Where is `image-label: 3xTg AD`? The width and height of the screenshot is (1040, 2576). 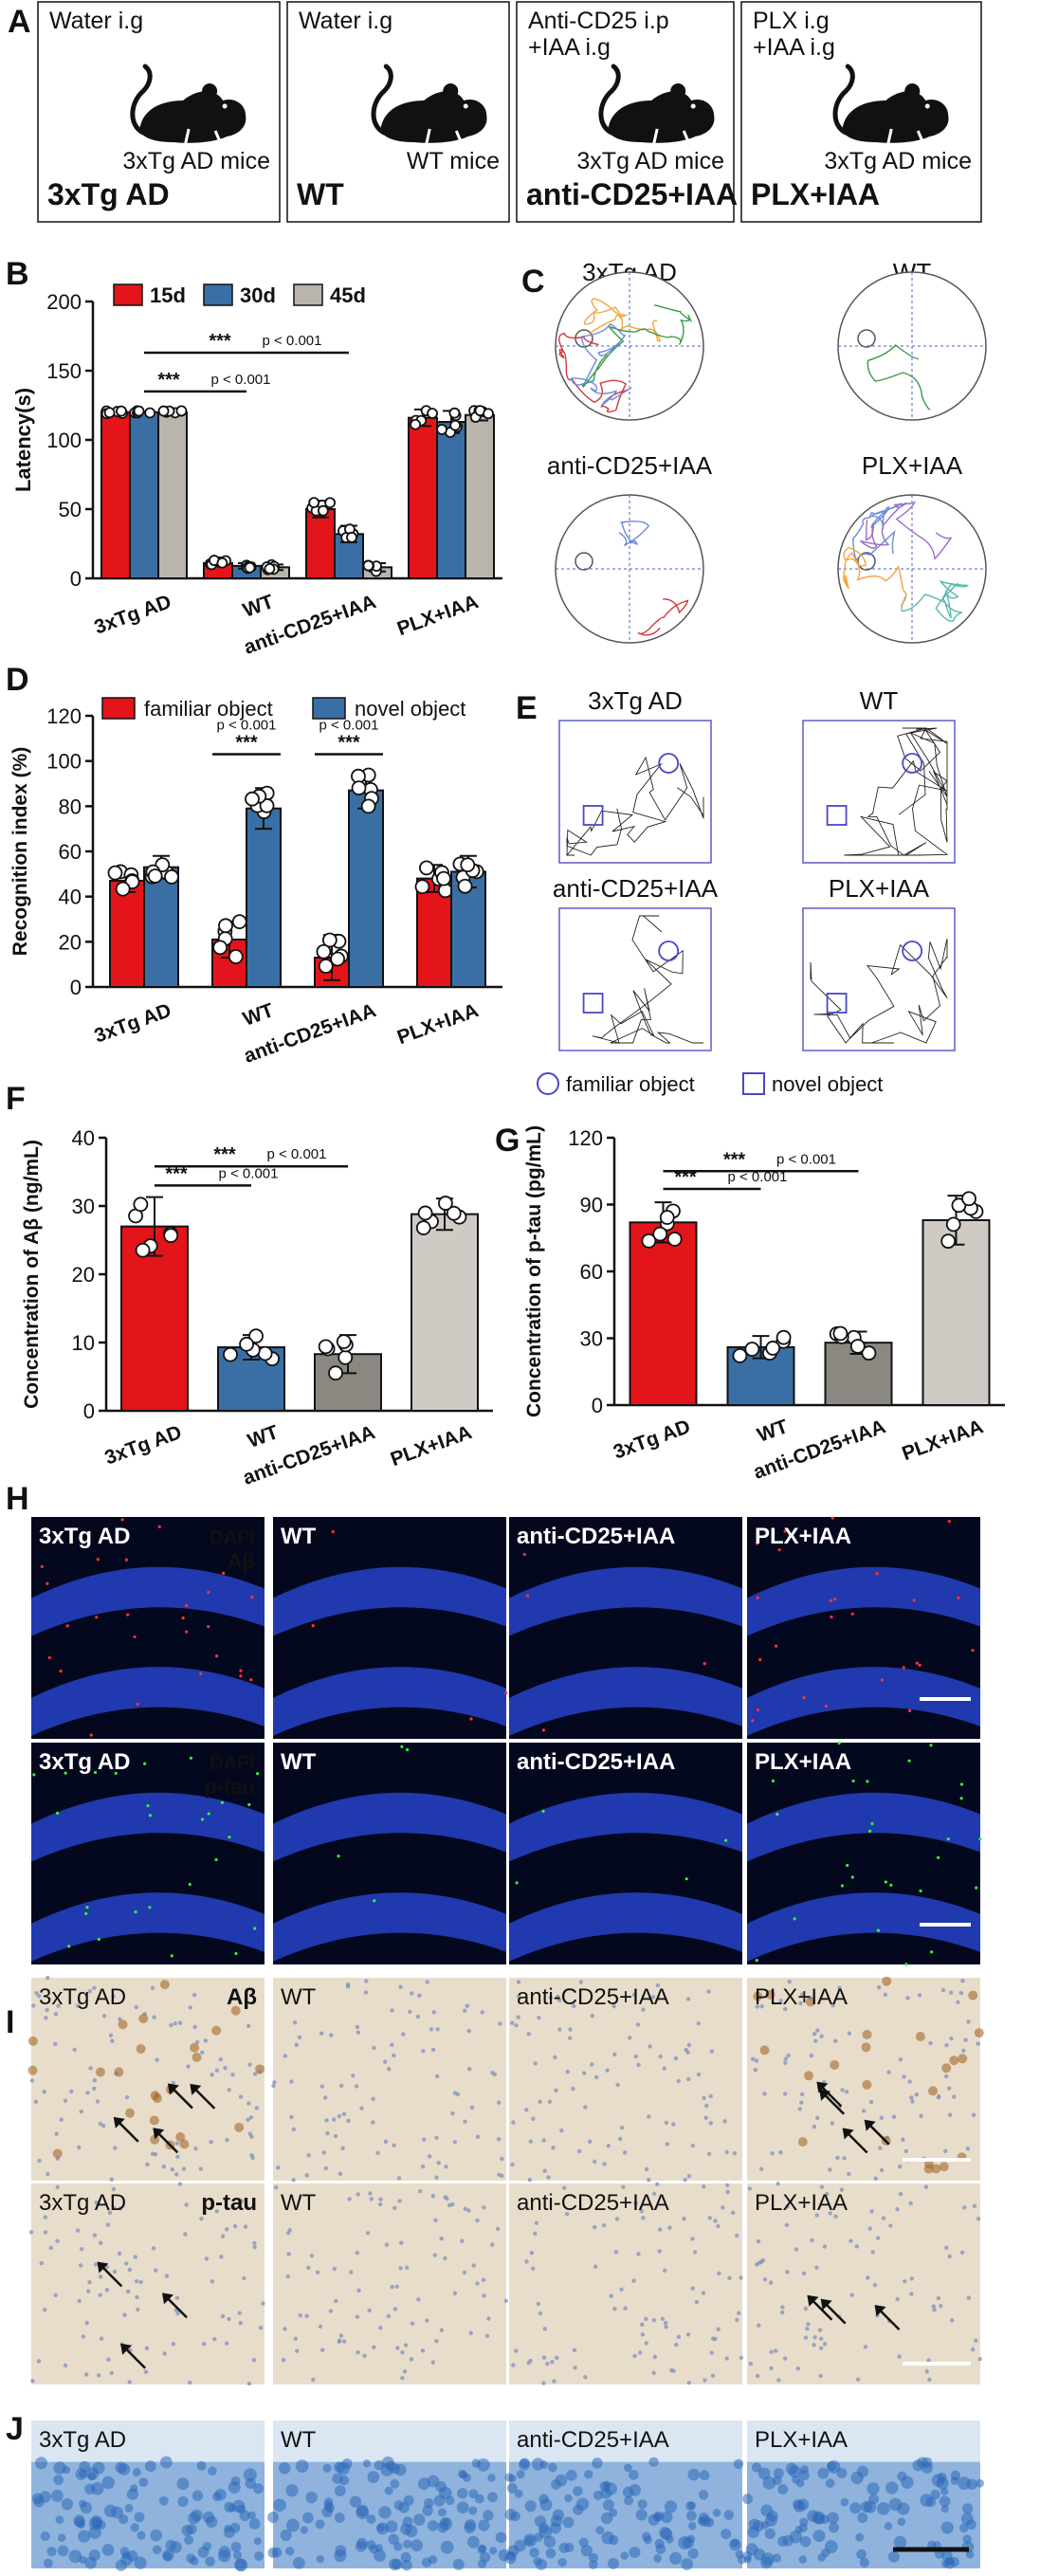 image-label: 3xTg AD is located at coordinates (85, 1762).